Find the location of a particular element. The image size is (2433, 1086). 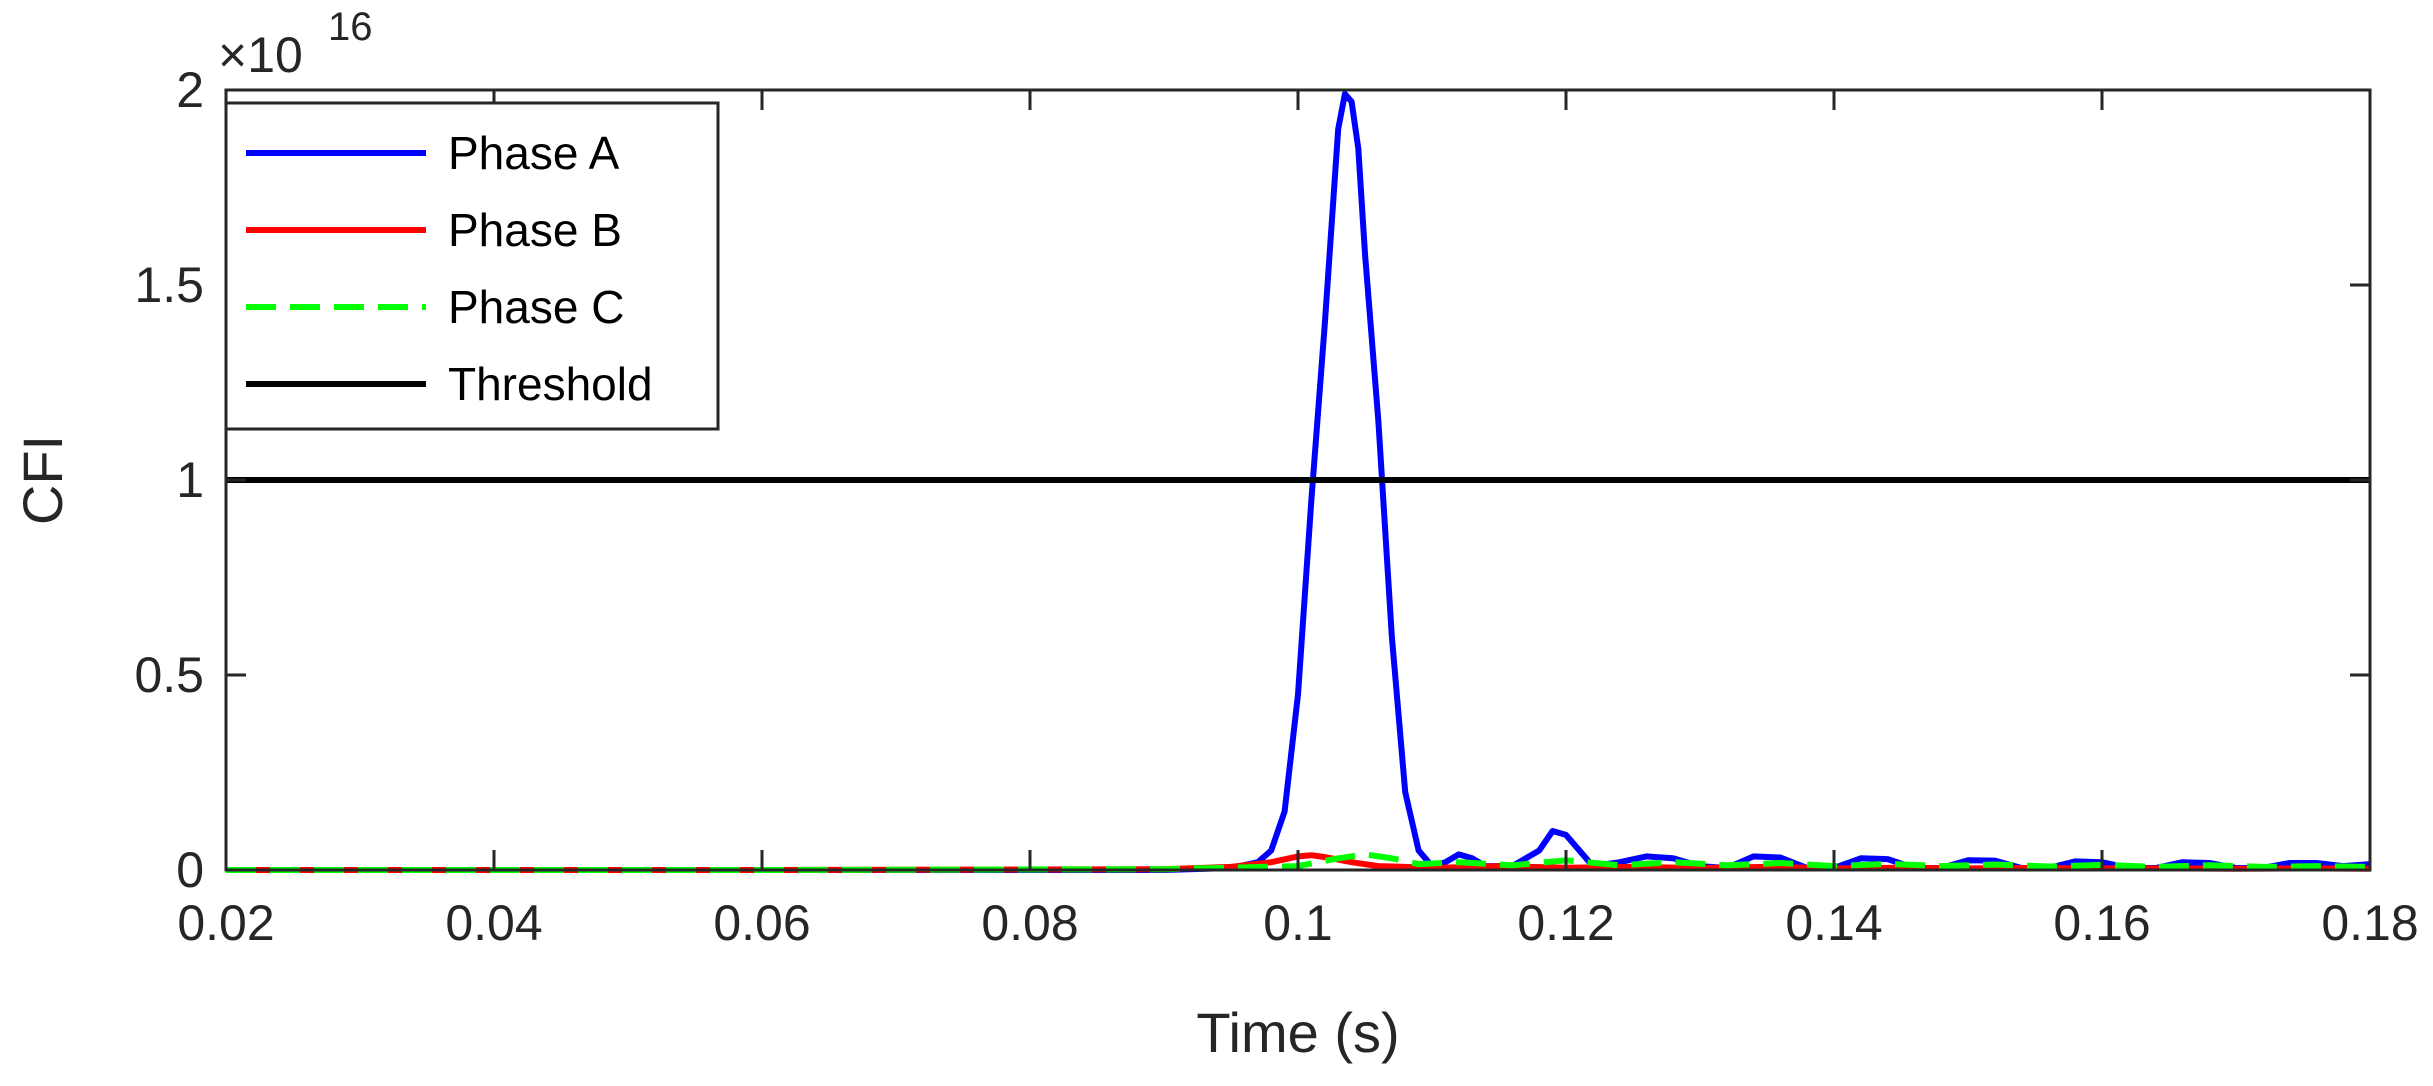

y-tick-label: 0.5 is located at coordinates (169, 675).